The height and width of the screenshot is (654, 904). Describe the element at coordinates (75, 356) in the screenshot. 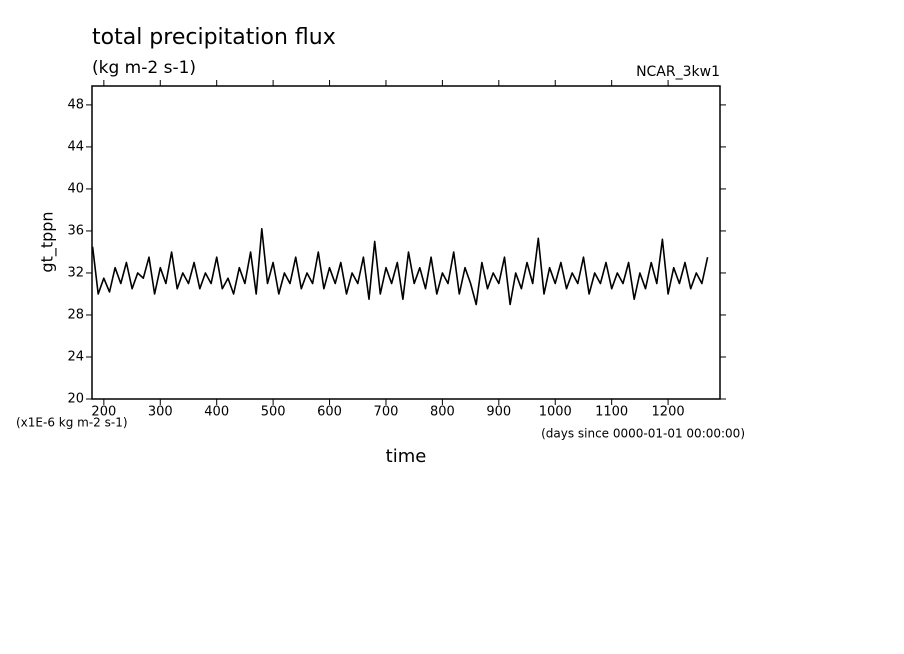

I see `y-tick-label: 24` at that location.